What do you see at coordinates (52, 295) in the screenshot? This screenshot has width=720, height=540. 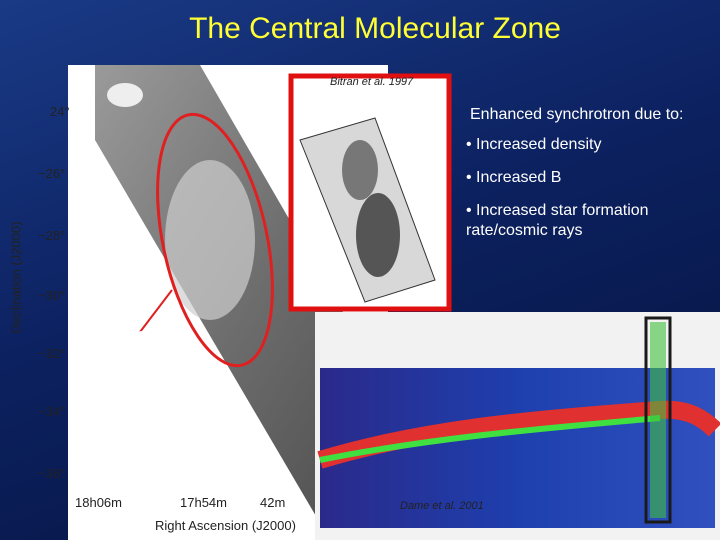 I see `dec-label: −30°` at bounding box center [52, 295].